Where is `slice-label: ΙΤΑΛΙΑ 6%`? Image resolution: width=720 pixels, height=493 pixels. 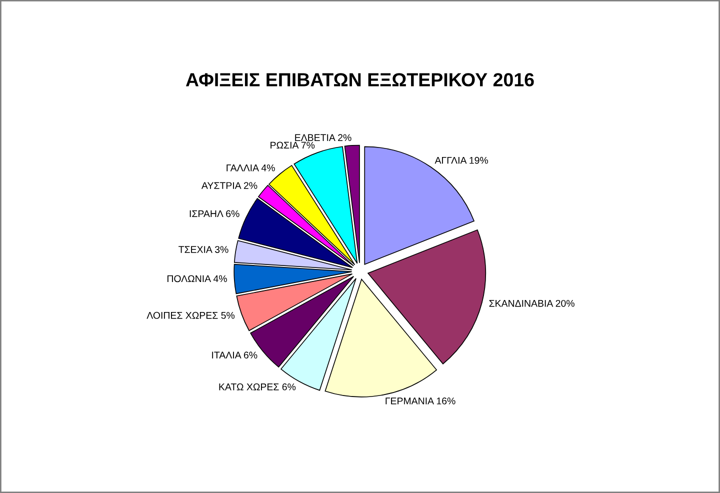 slice-label: ΙΤΑΛΙΑ 6% is located at coordinates (235, 355).